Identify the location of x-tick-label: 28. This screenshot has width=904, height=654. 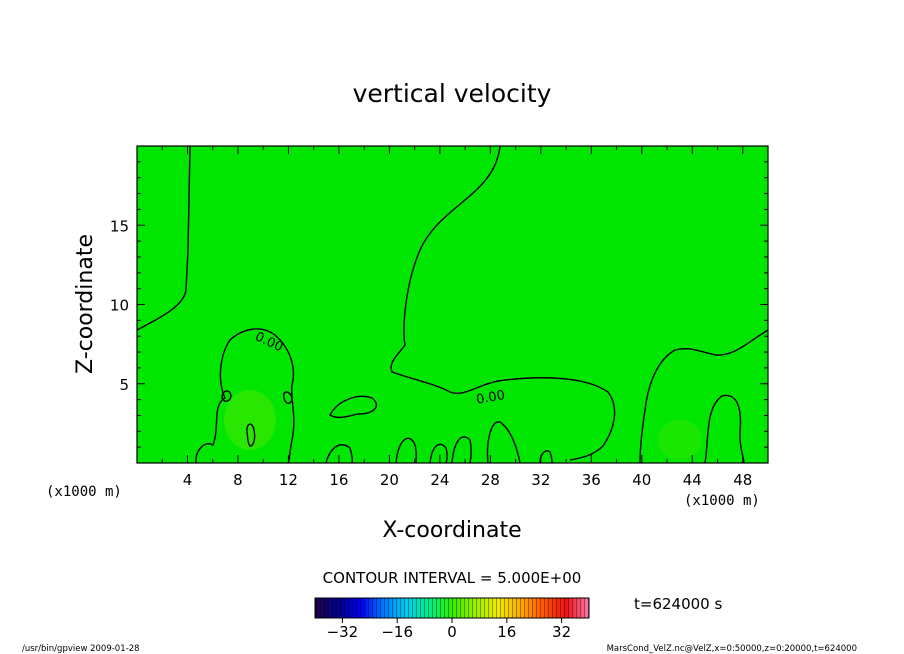
(490, 480).